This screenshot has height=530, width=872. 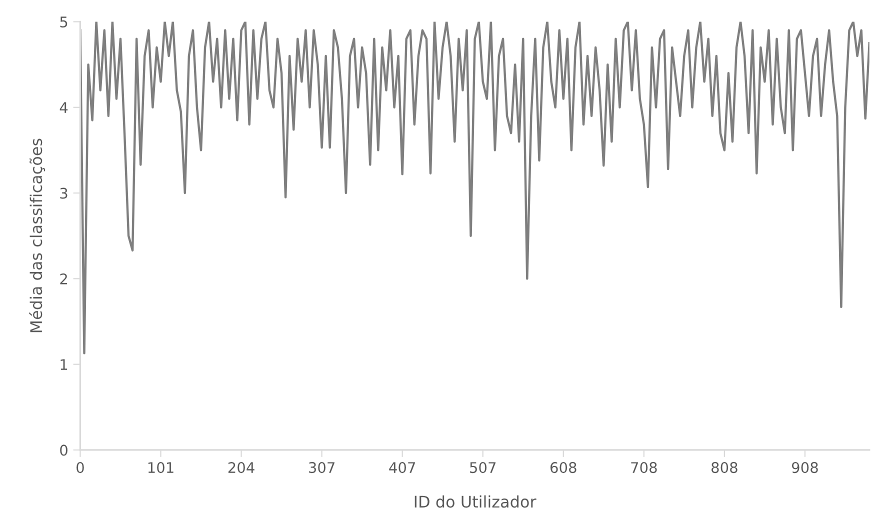 What do you see at coordinates (64, 193) in the screenshot?
I see `y-tick-label: 3` at bounding box center [64, 193].